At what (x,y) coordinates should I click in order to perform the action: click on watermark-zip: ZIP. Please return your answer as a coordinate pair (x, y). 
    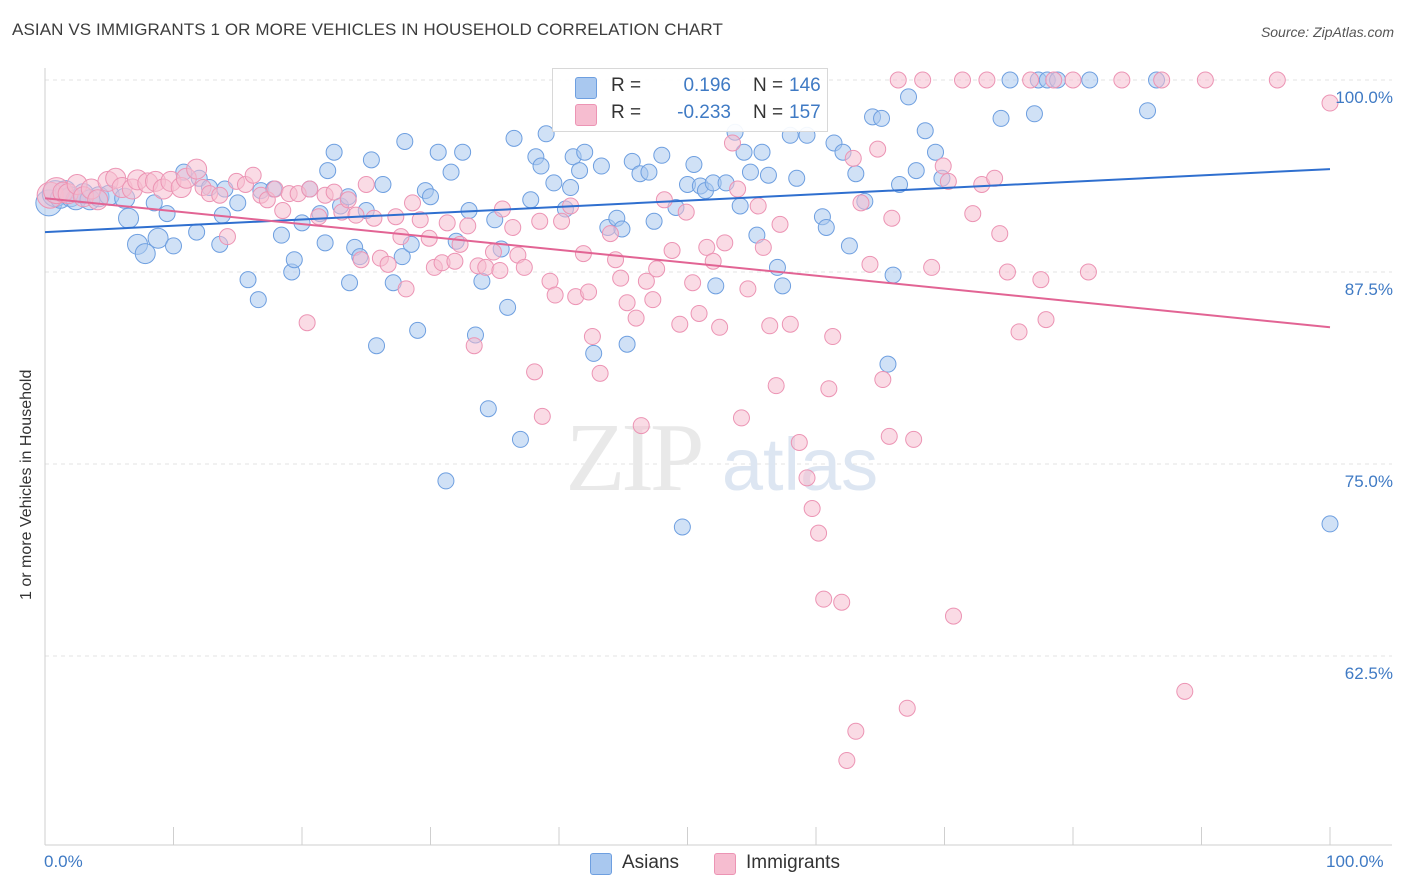
    Looking at the image, I should click on (633, 458).